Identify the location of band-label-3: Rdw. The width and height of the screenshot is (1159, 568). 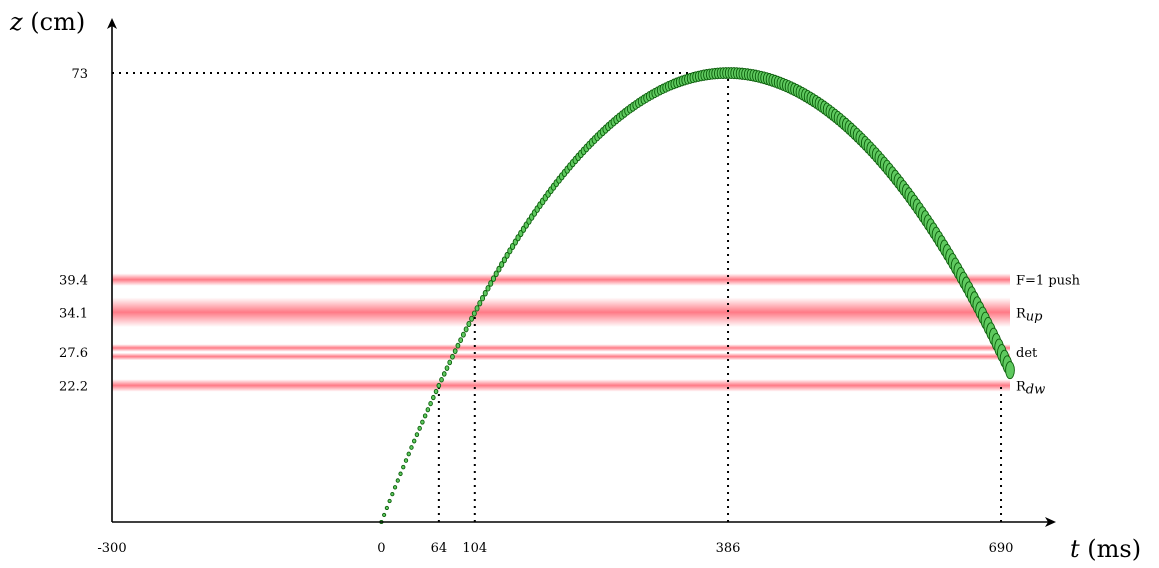
(1030, 388).